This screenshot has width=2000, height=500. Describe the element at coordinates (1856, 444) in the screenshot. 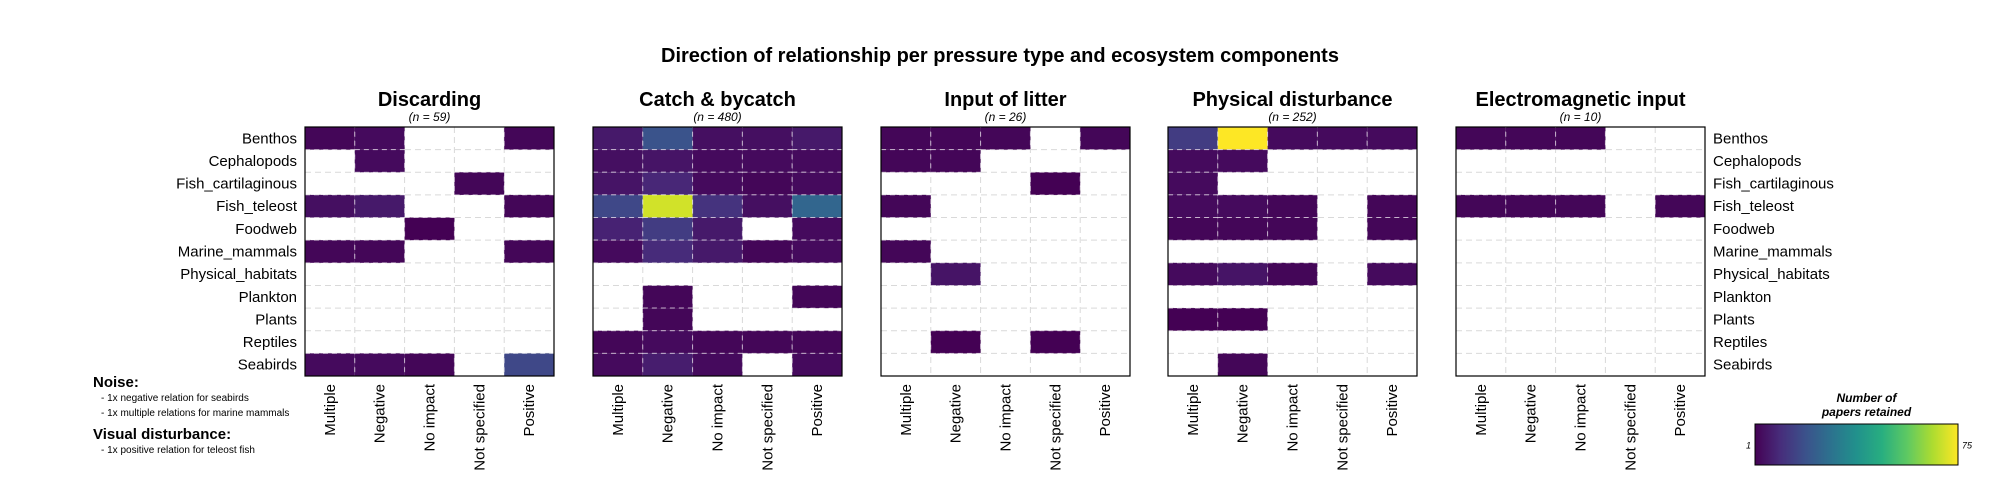

I see `legend-colorbar` at that location.